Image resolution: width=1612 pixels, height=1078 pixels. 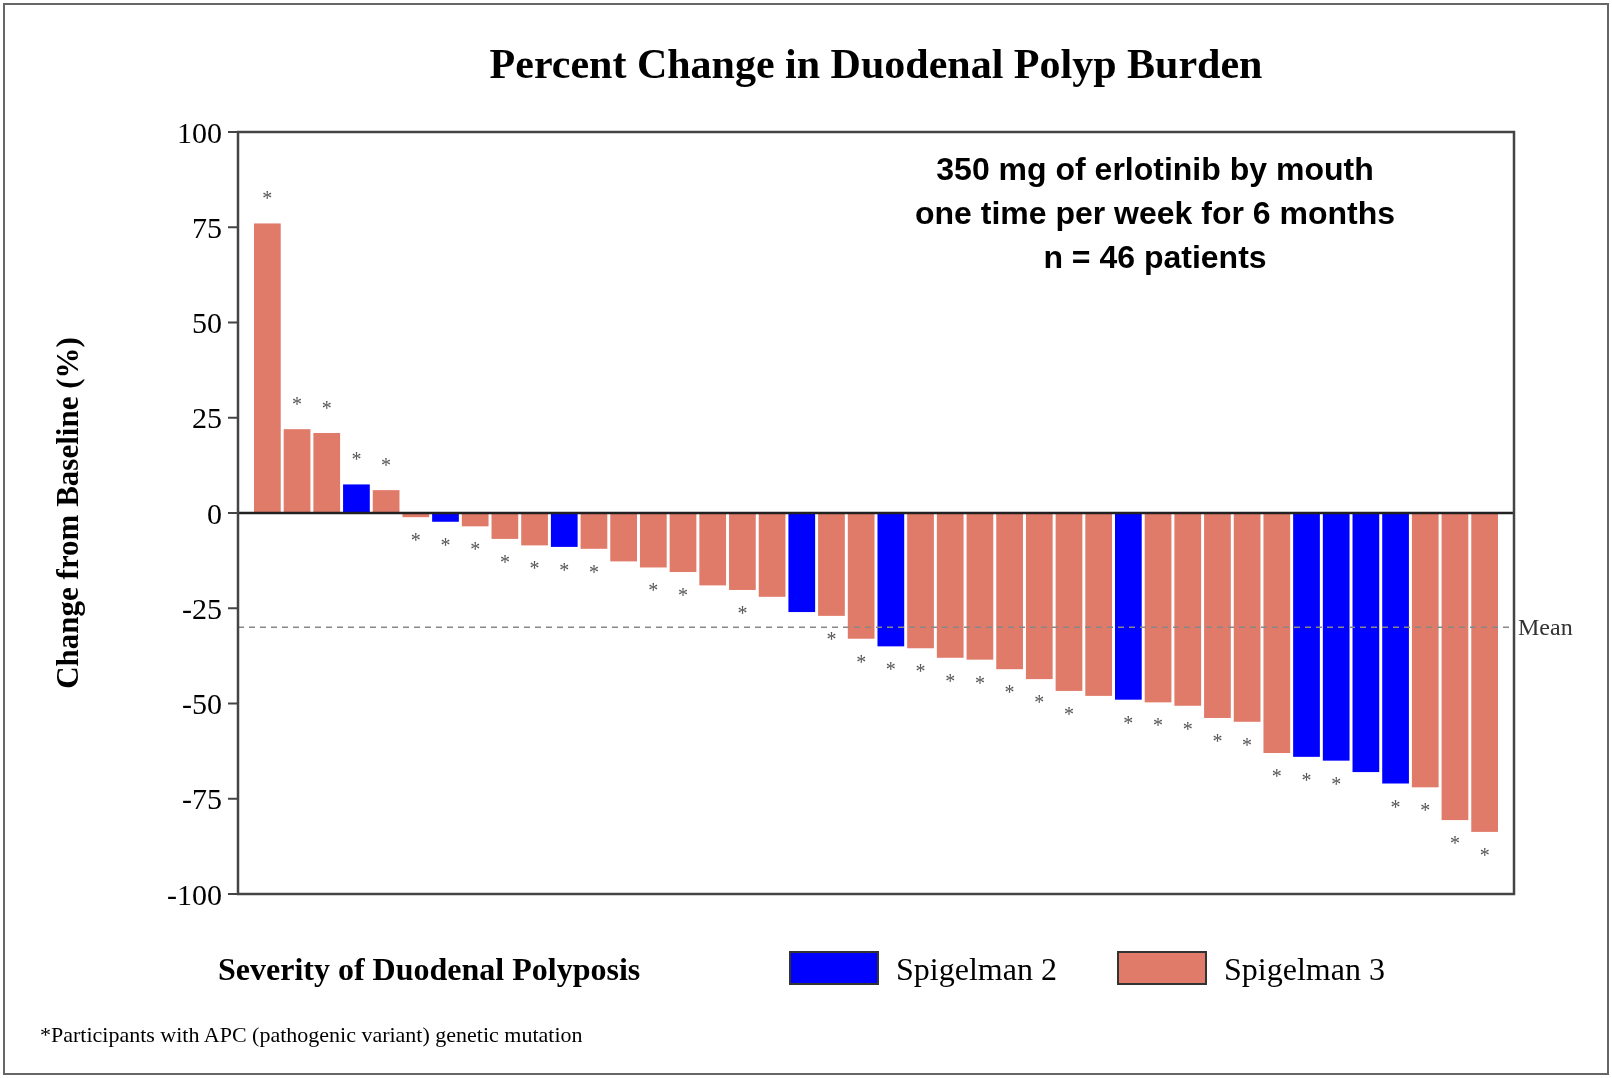 What do you see at coordinates (199, 132) in the screenshot?
I see `y-tick-label: 100` at bounding box center [199, 132].